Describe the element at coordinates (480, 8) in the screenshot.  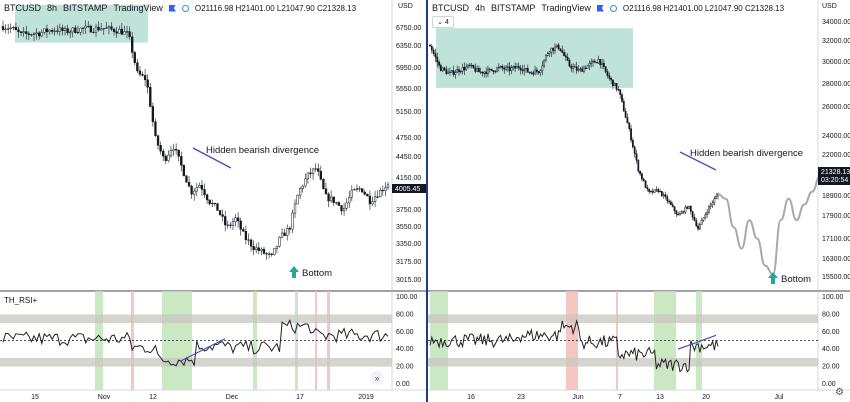
I see `right-interval: 4h` at that location.